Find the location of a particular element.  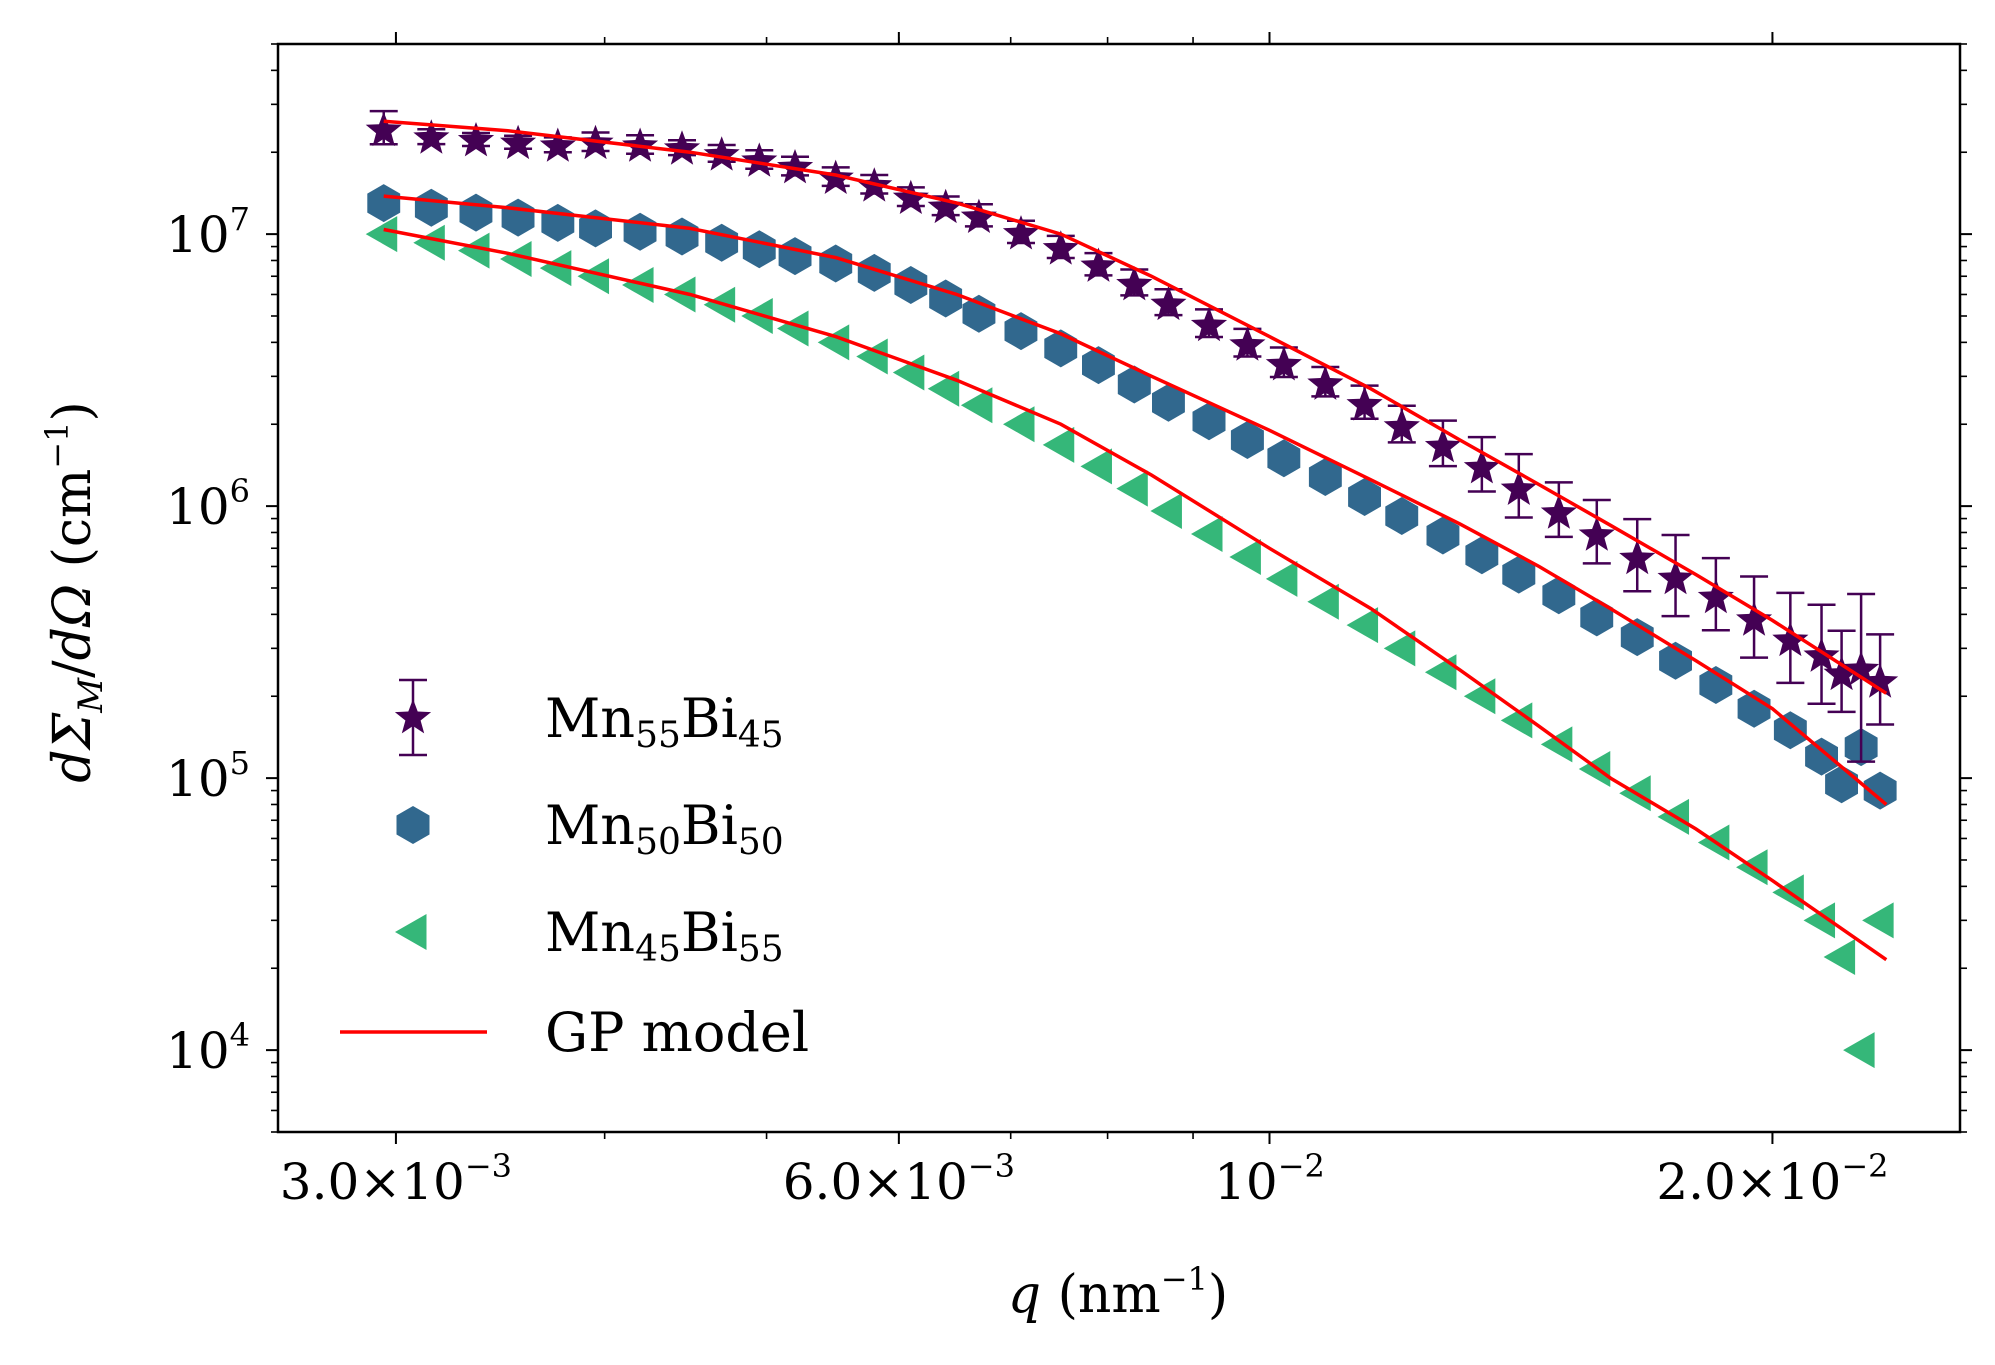

legend-entry-mn50bi50: Mn50Bi50 is located at coordinates (590, 828).